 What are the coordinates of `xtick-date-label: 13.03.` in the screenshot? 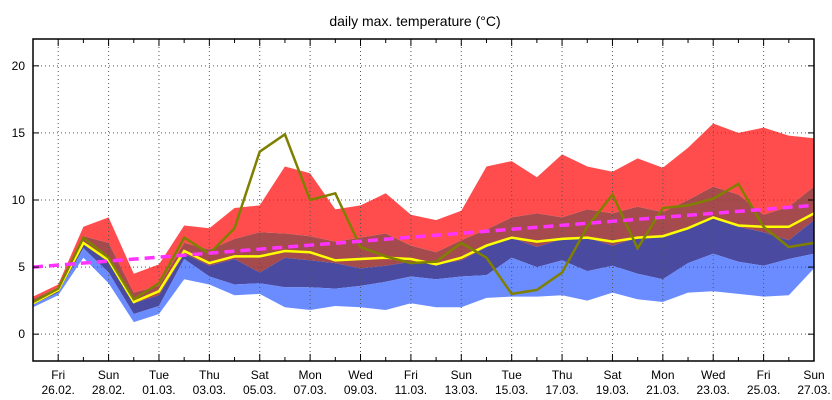 It's located at (461, 390).